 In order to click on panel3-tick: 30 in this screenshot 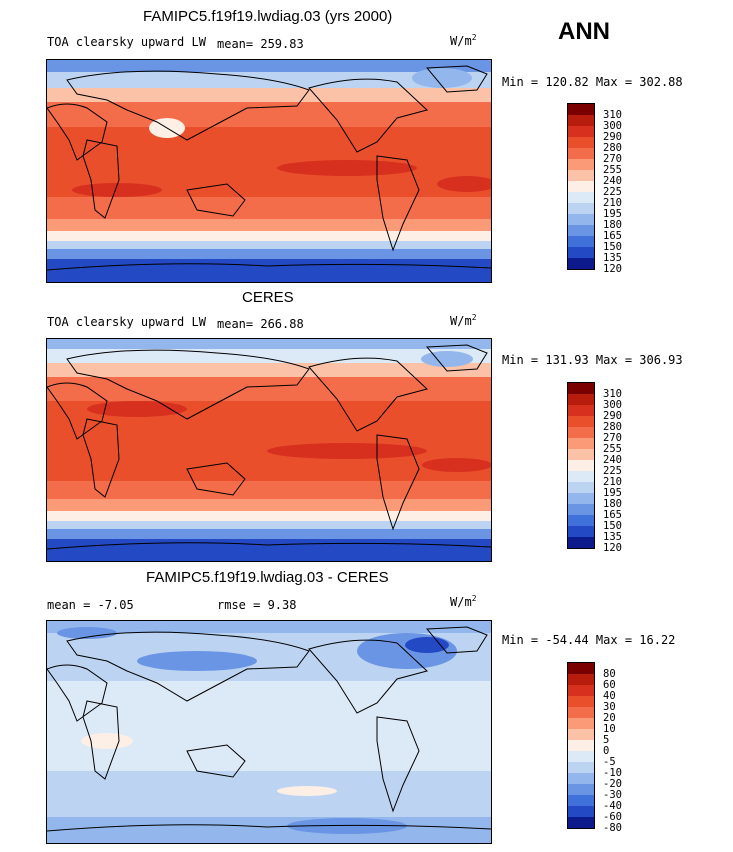, I will do `click(609, 707)`.